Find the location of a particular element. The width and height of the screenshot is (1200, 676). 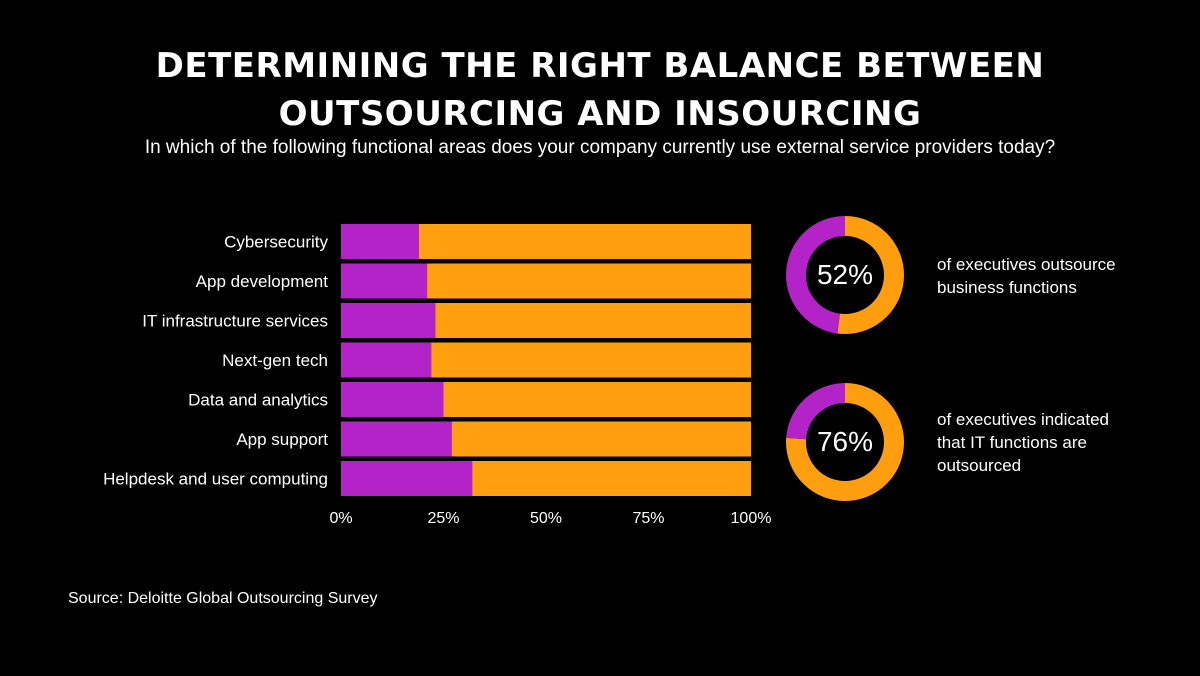

x-tick-label: 75% is located at coordinates (648, 518).